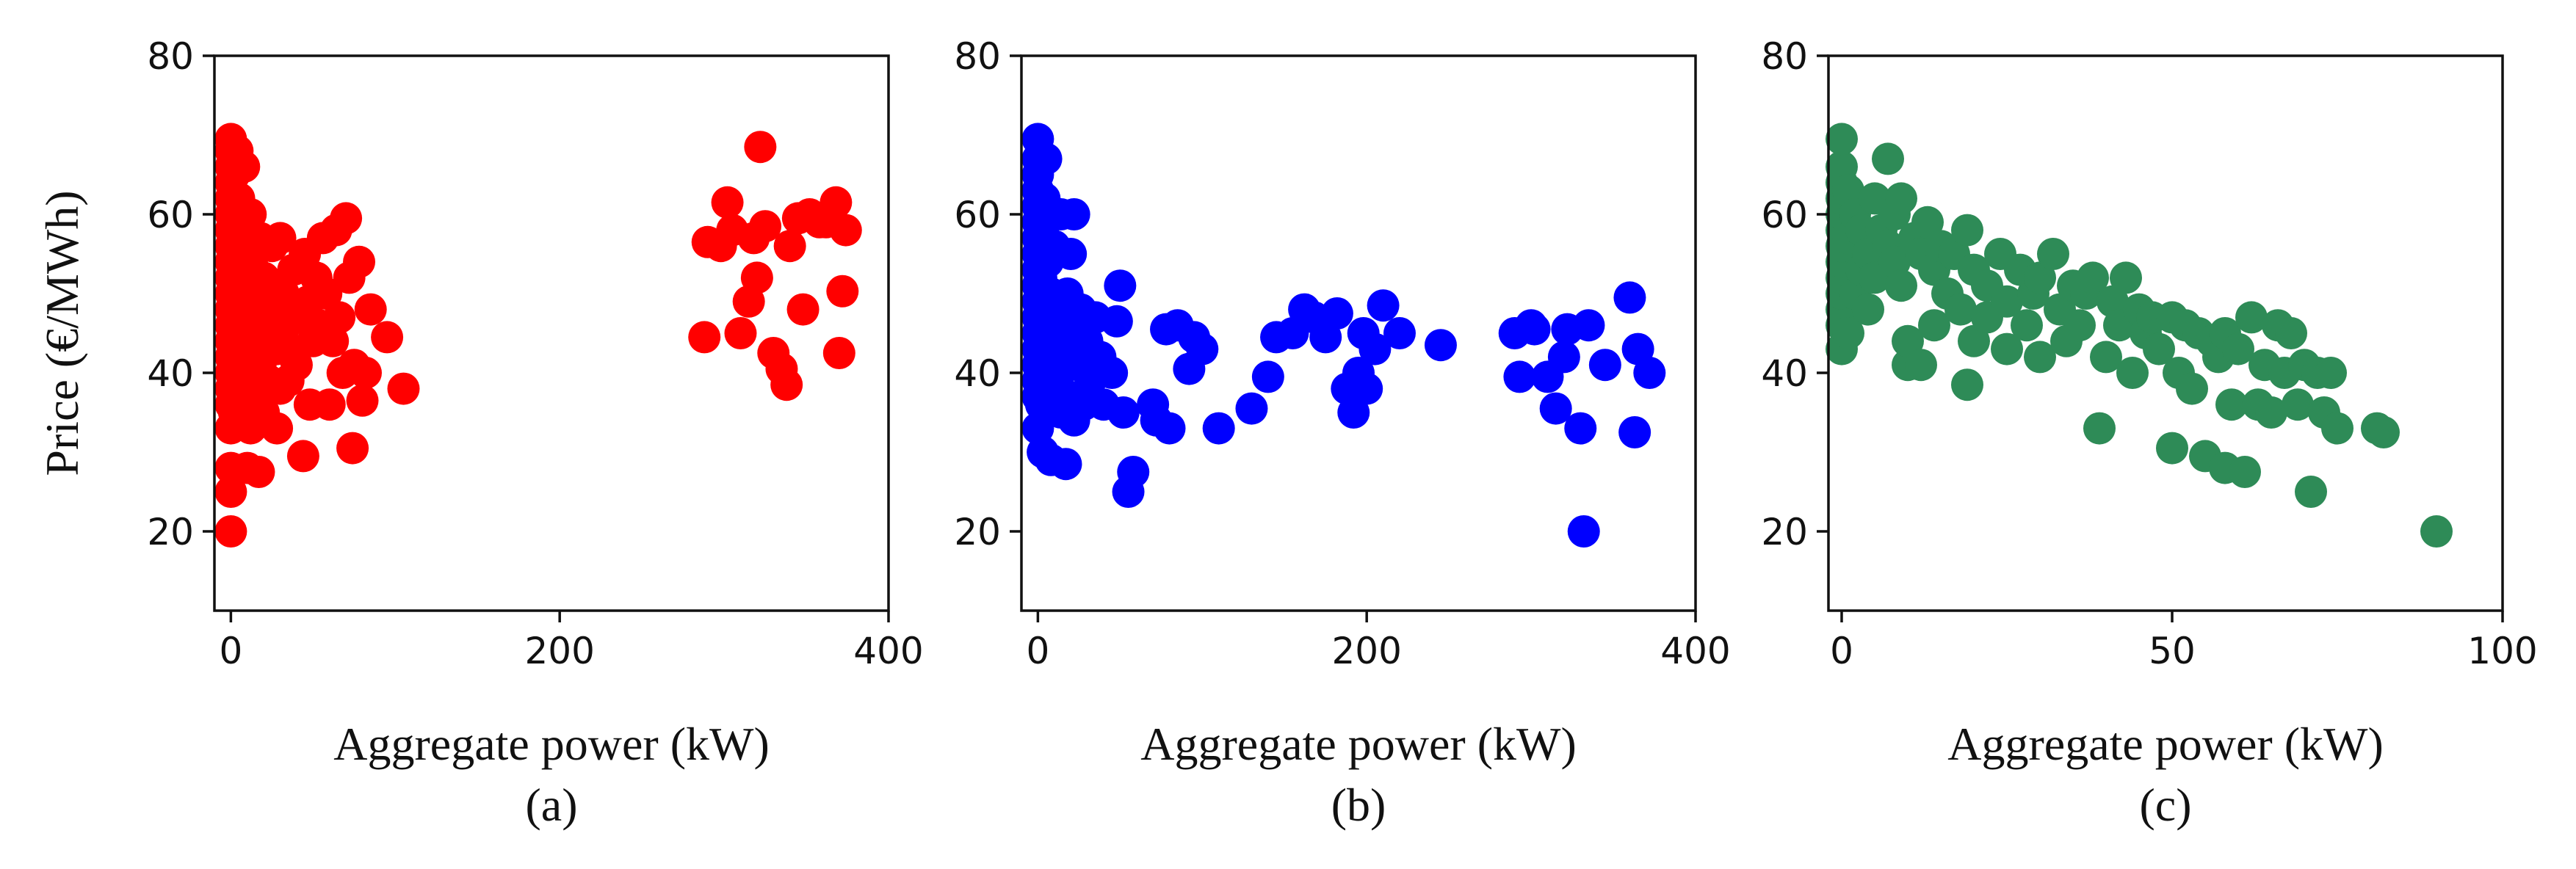 This screenshot has width=2576, height=869. I want to click on y-axis-label: Price (€/MWh), so click(62, 333).